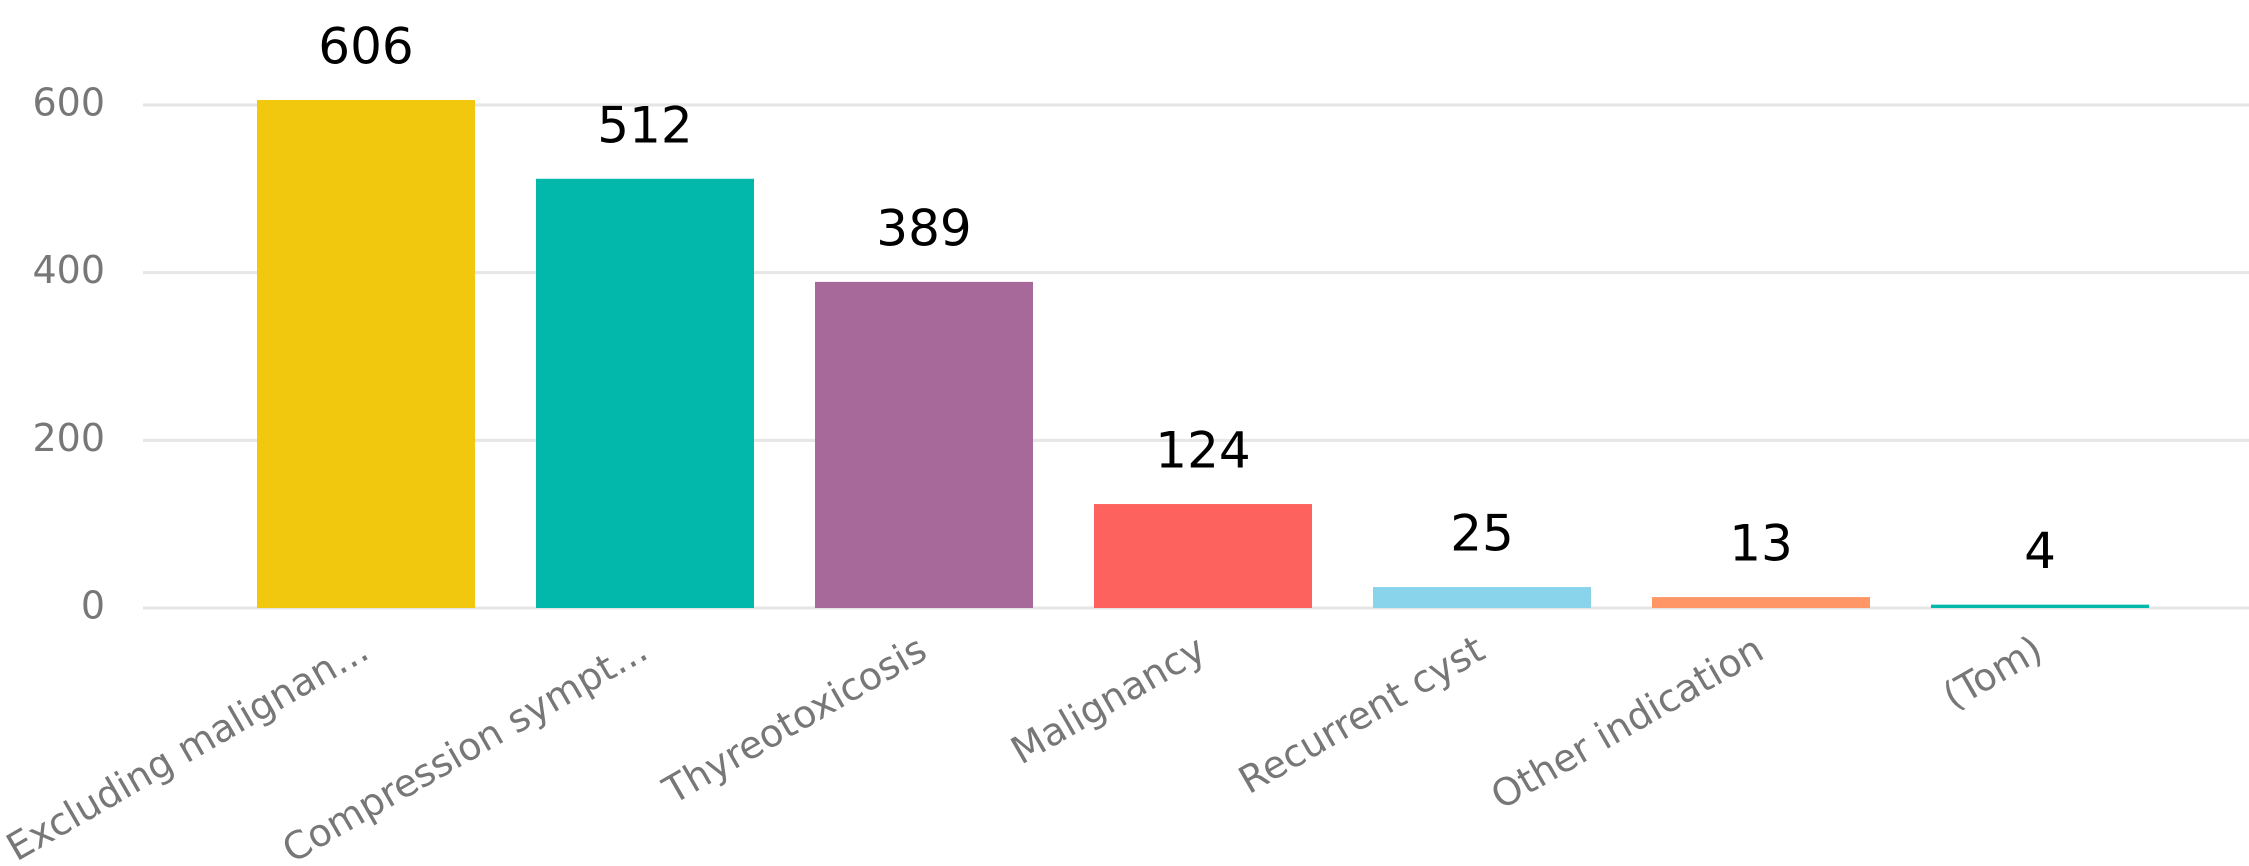 This screenshot has height=866, width=2249. I want to click on value-label: 512, so click(644, 125).